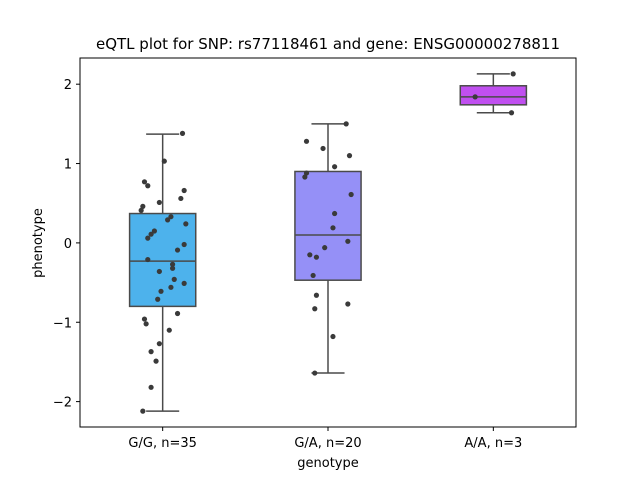  Describe the element at coordinates (62, 403) in the screenshot. I see `y-tick-label: −2` at that location.